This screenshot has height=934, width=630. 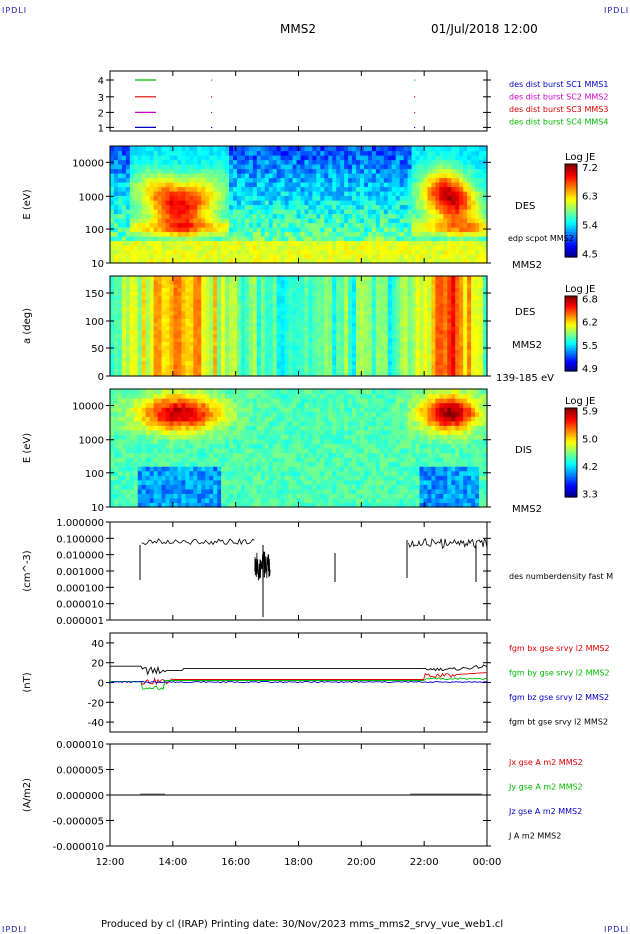 I want to click on burst-dot-late-sc1, so click(x=415, y=127).